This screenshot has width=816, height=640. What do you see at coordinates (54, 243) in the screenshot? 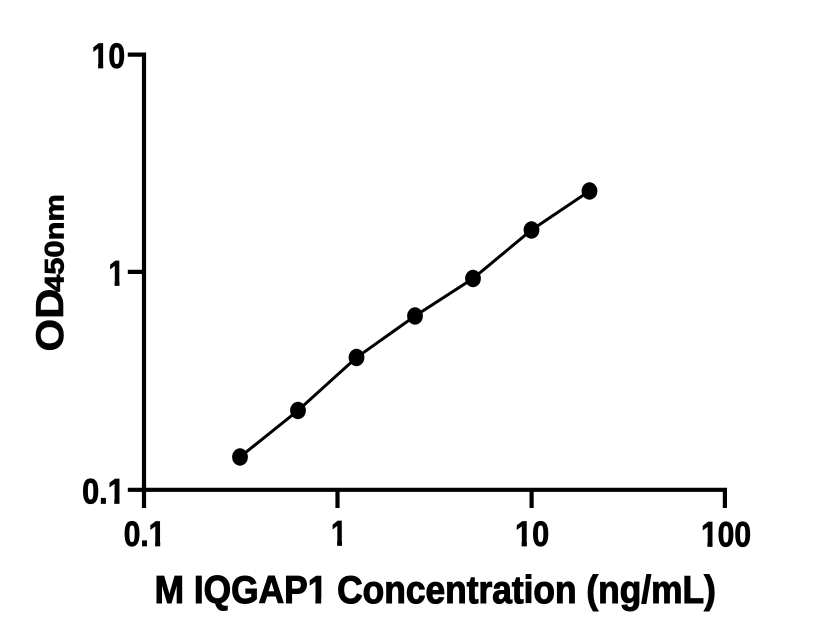
I see `svg-text: 450nm` at bounding box center [54, 243].